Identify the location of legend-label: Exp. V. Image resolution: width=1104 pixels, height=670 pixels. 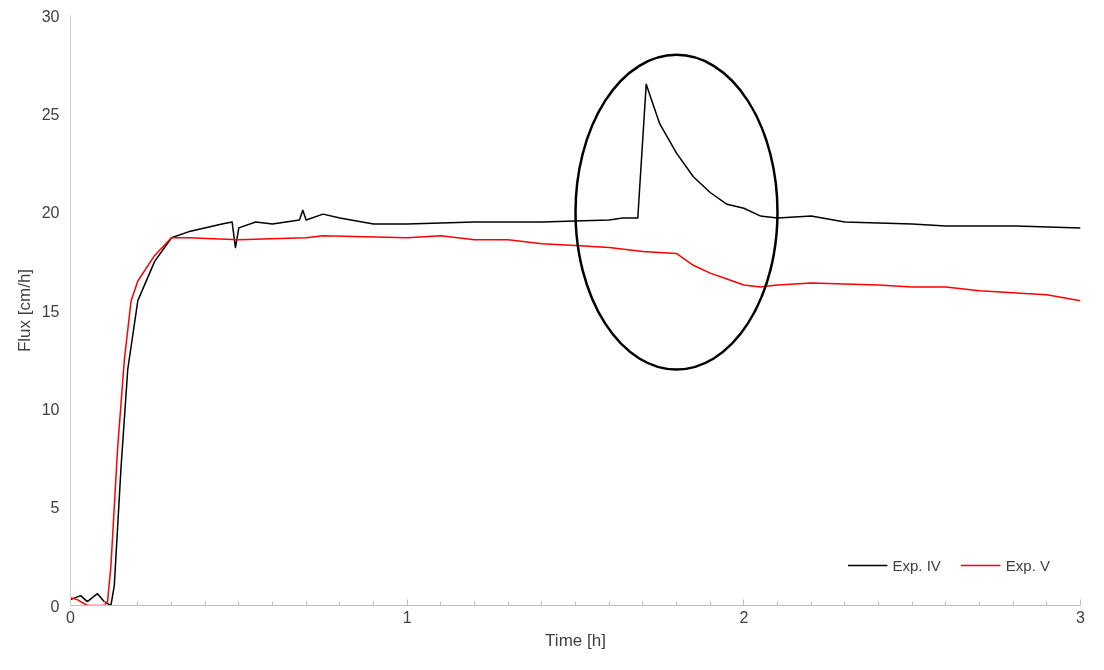
(1027, 565).